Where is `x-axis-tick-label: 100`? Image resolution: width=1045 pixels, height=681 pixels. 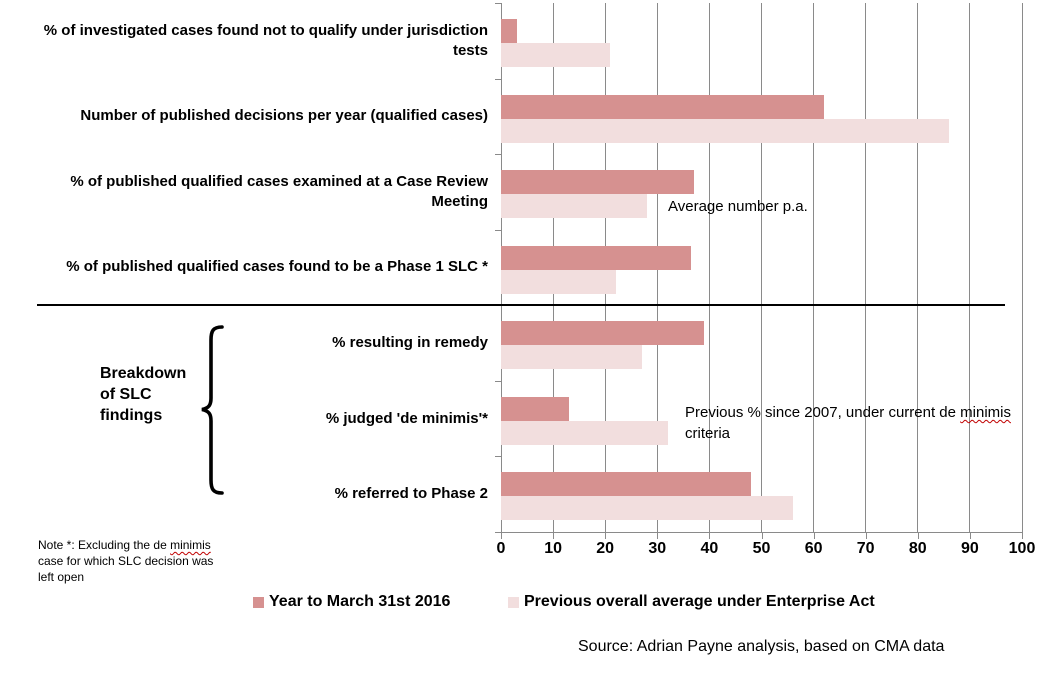 x-axis-tick-label: 100 is located at coordinates (1022, 548).